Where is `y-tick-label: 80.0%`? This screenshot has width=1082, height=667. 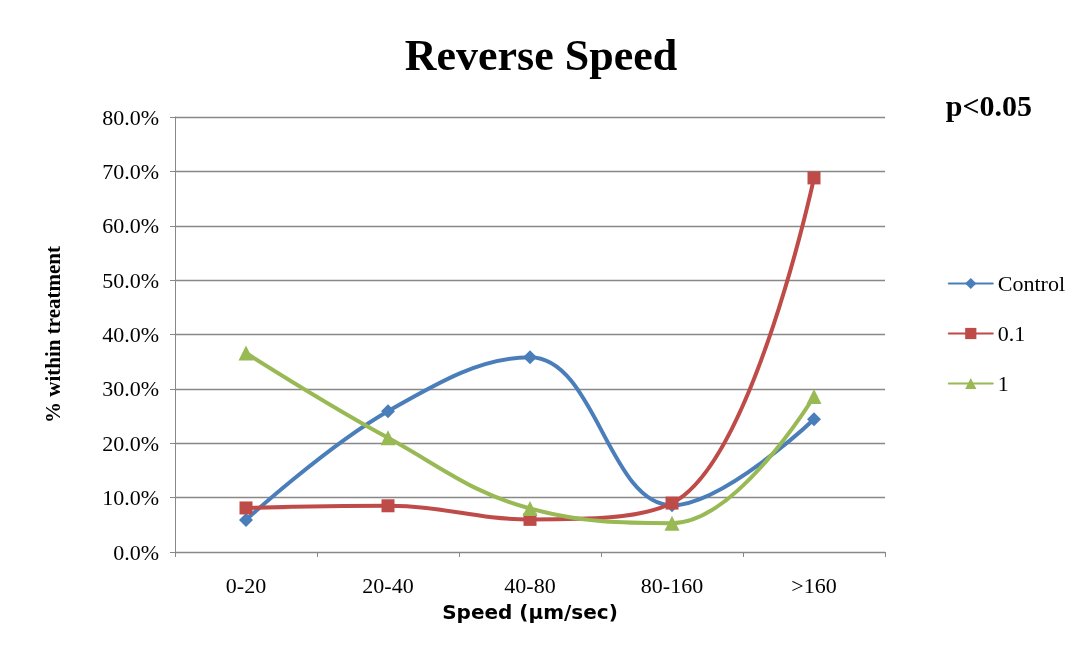 y-tick-label: 80.0% is located at coordinates (130, 117).